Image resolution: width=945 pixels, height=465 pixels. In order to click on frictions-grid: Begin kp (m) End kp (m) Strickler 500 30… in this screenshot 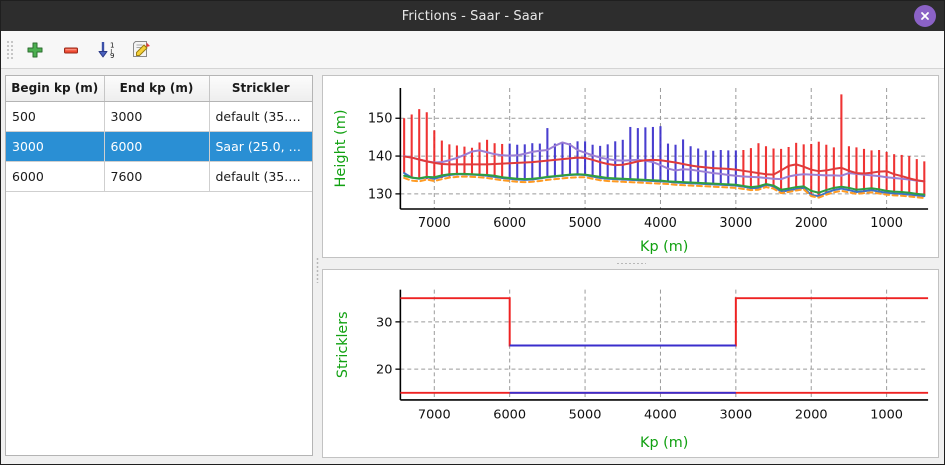, I will do `click(159, 134)`.